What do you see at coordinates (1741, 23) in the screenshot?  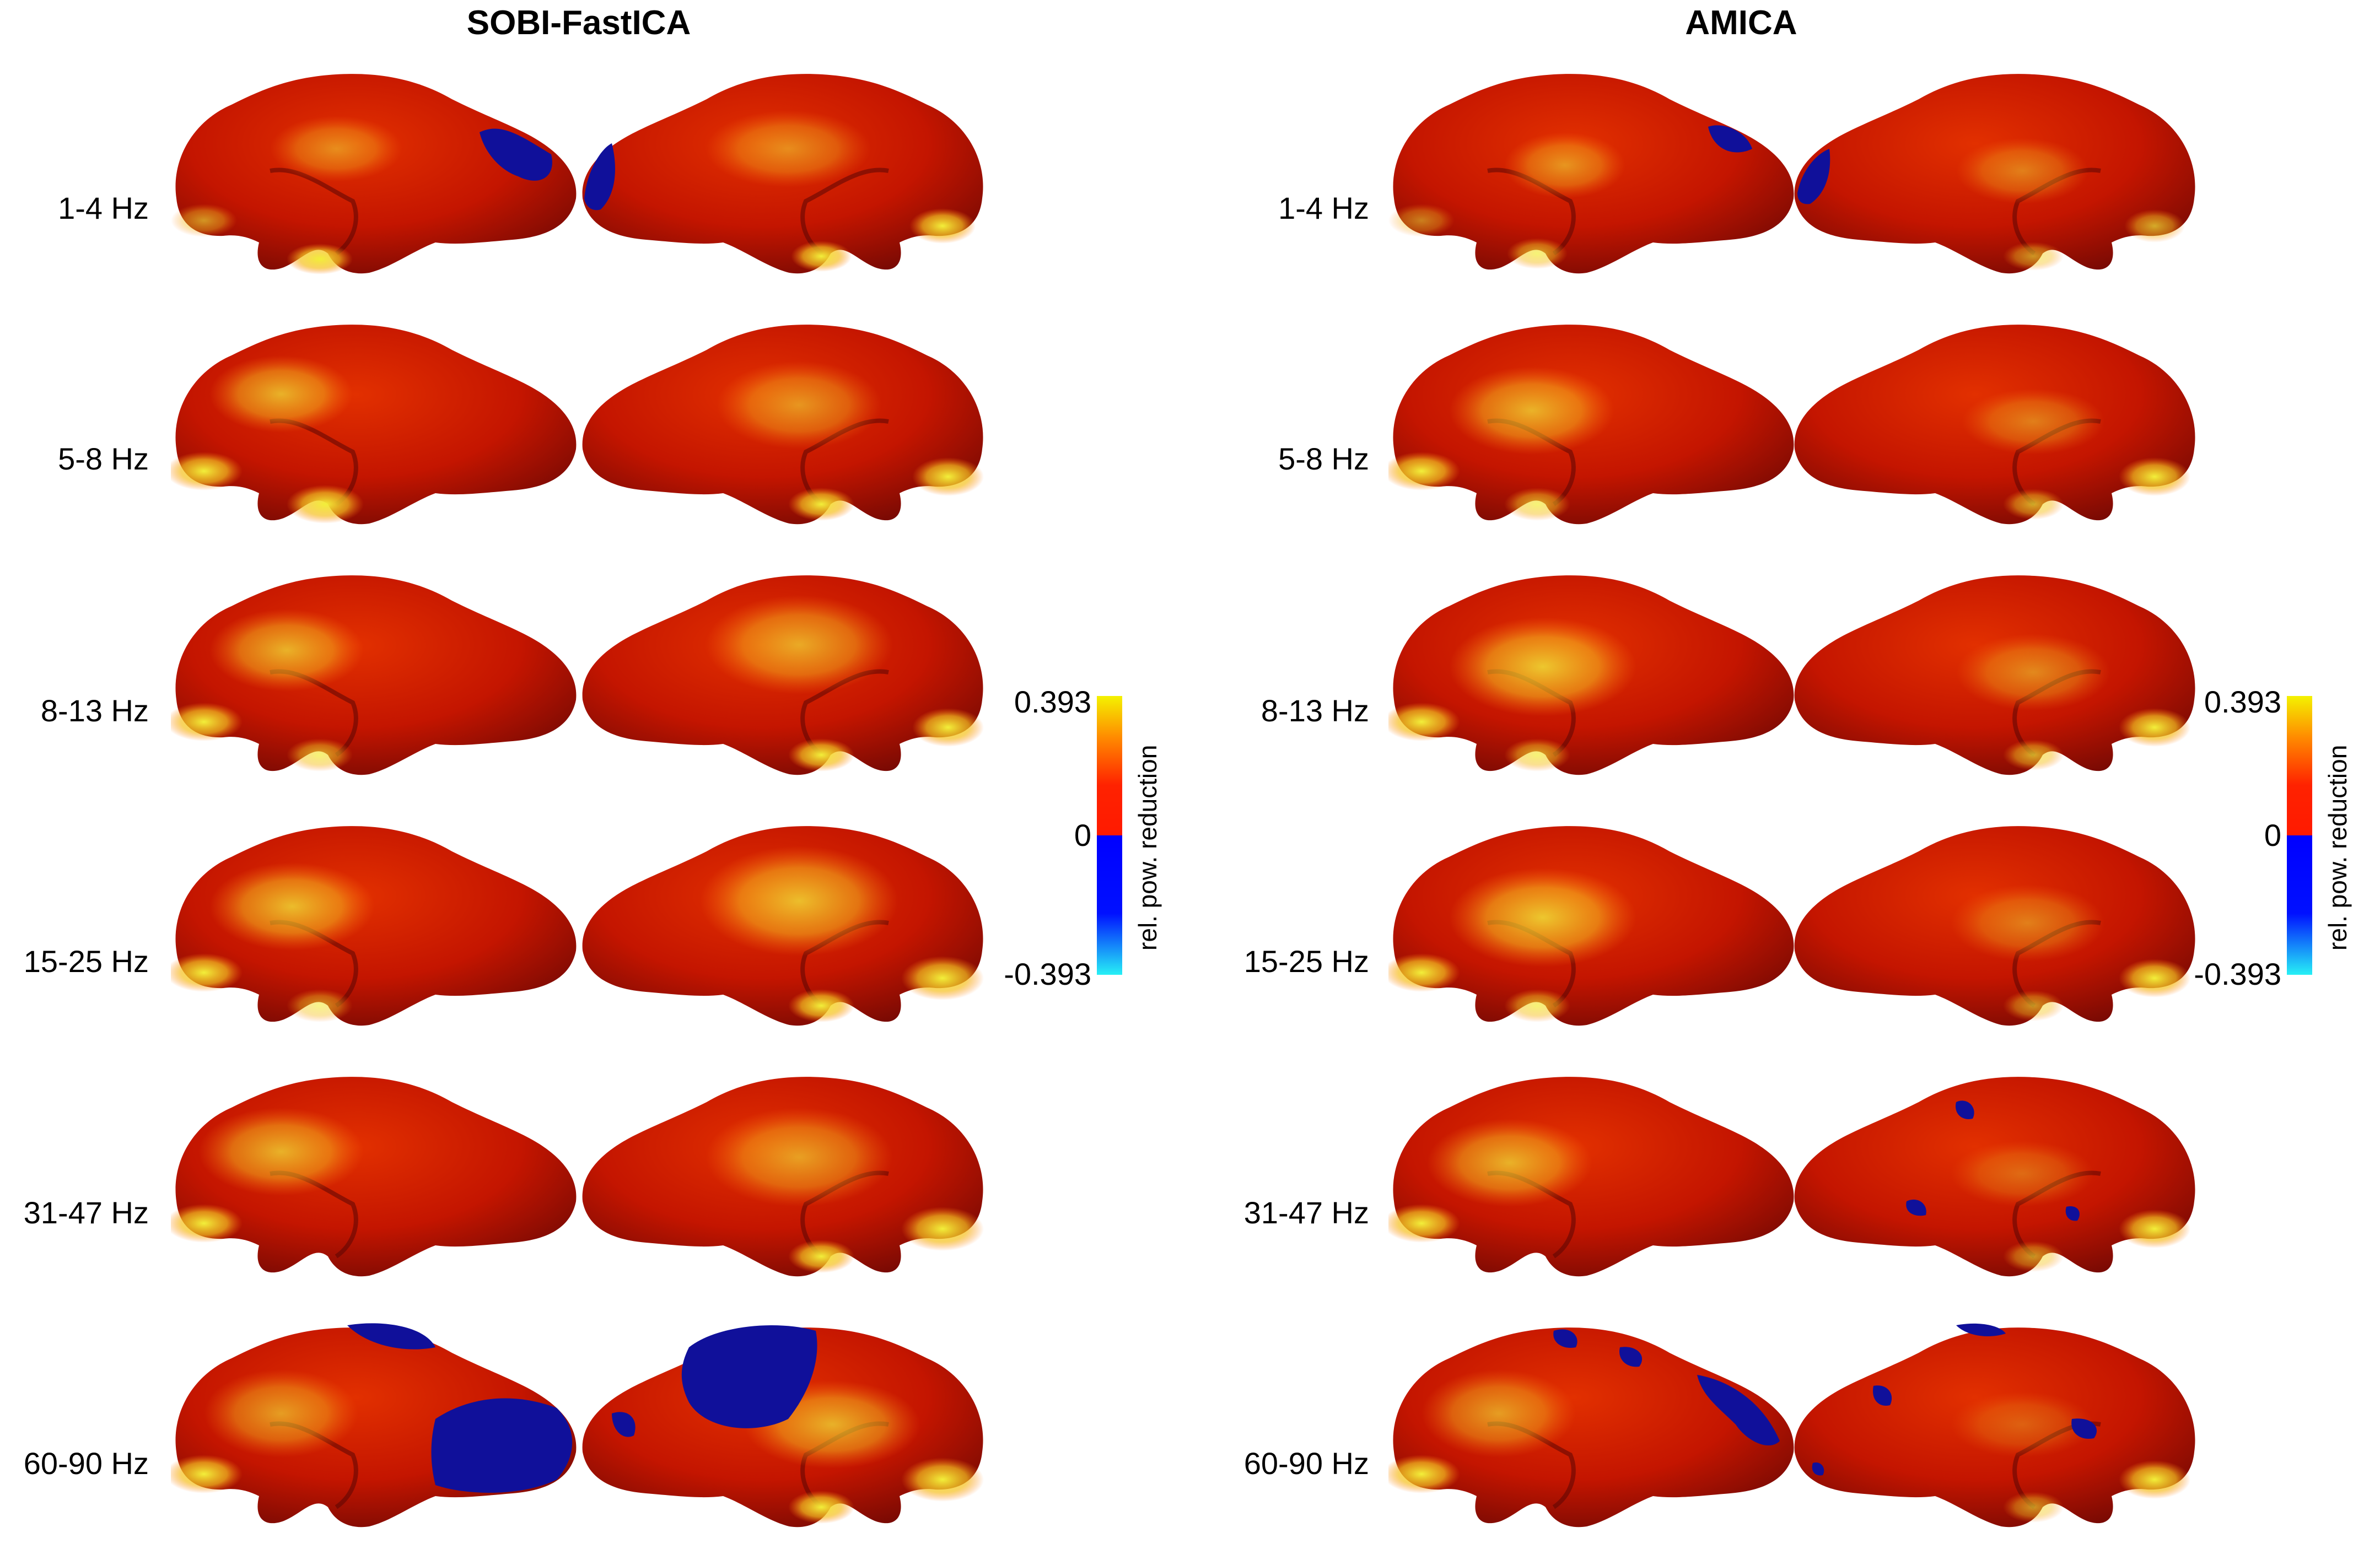 I see `panel-title: AMICA` at bounding box center [1741, 23].